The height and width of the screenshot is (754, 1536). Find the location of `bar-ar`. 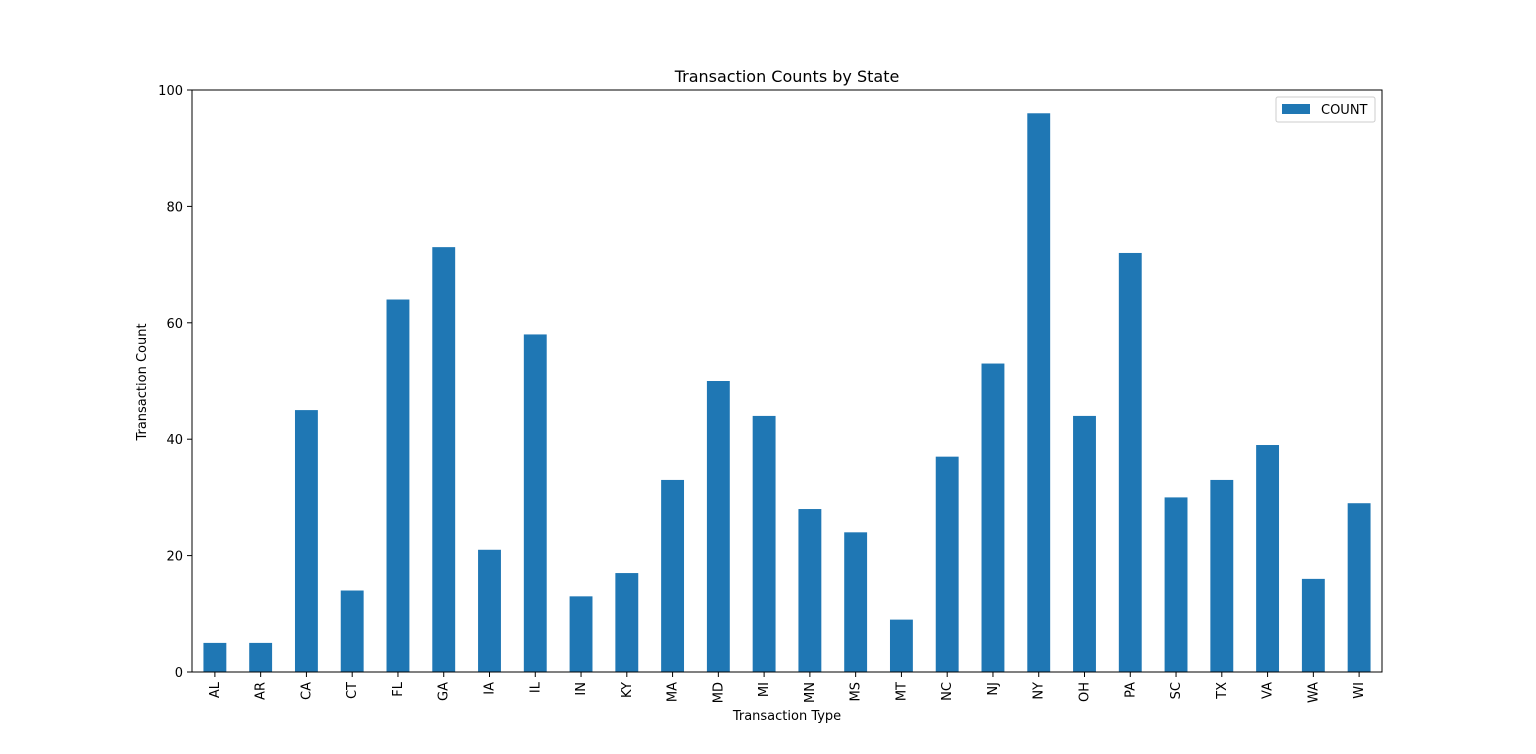

bar-ar is located at coordinates (261, 657).